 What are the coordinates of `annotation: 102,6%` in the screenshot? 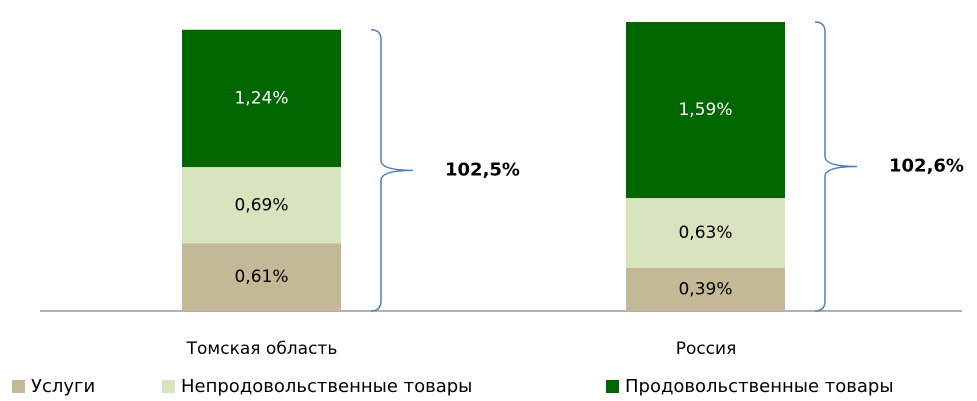 It's located at (926, 166).